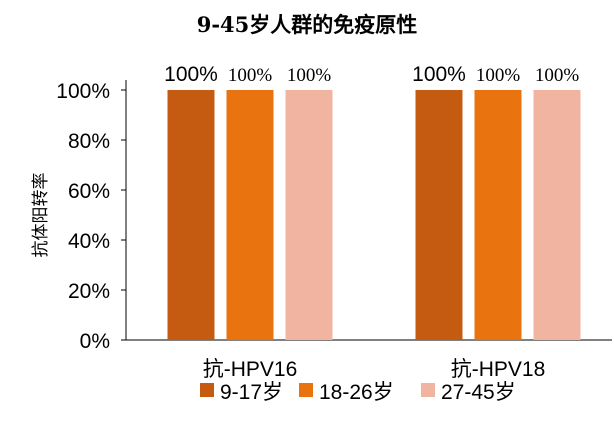  Describe the element at coordinates (83, 91) in the screenshot. I see `y-tick-label: 100%` at that location.